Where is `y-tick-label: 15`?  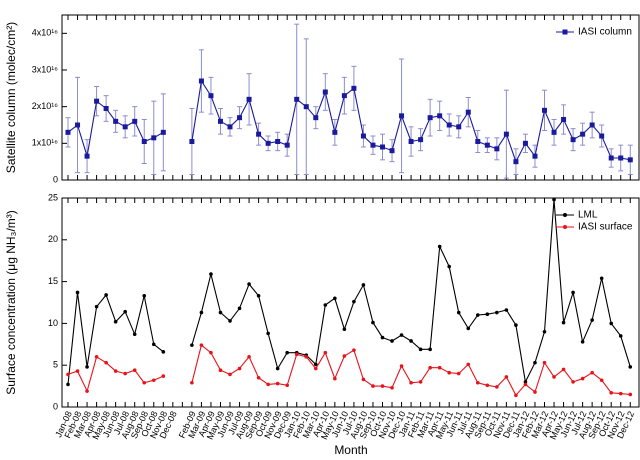
y-tick-label: 15 is located at coordinates (53, 281).